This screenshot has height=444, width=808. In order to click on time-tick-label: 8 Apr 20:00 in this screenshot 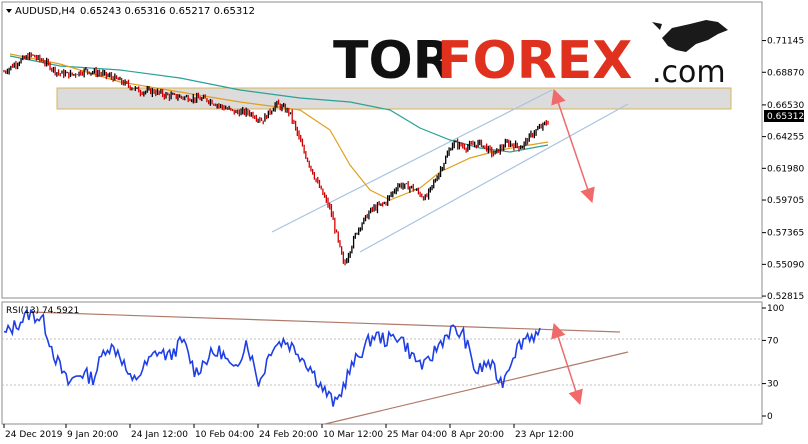, I will do `click(477, 435)`.